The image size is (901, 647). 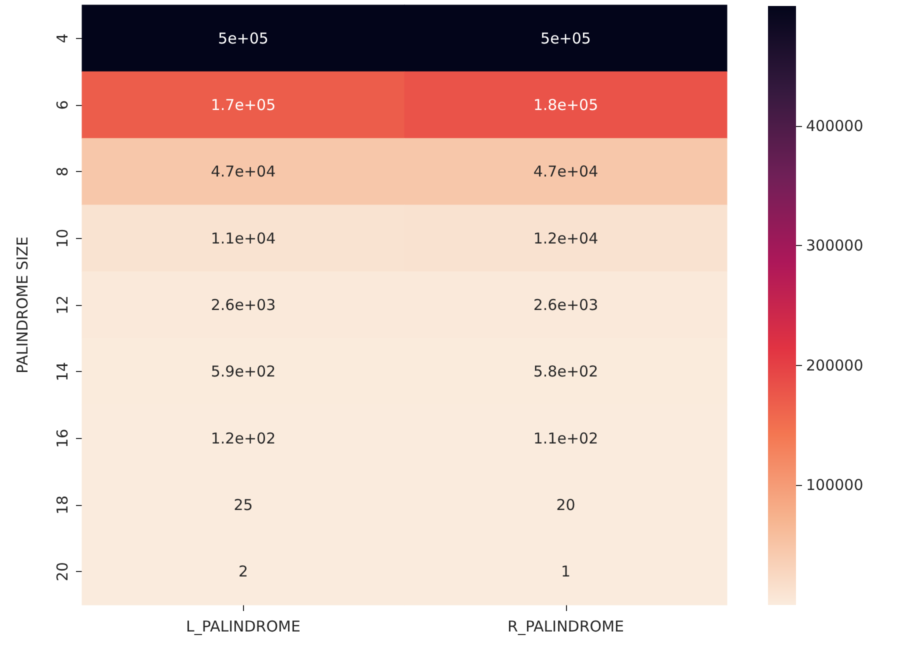 I want to click on y-tick-label: 8, so click(x=63, y=171).